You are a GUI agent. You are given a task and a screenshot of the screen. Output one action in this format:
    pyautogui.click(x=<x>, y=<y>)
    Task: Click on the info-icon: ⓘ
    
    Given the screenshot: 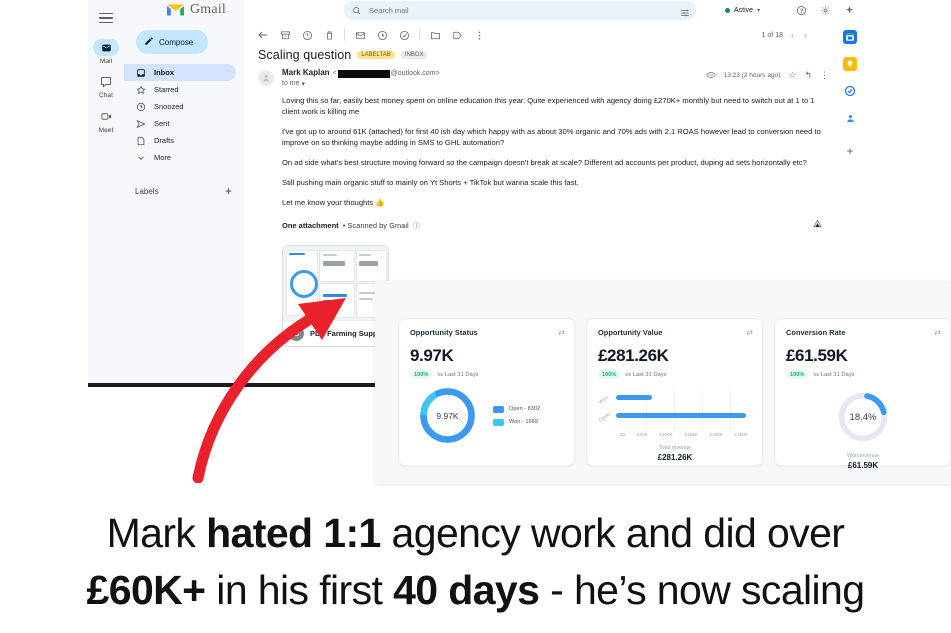 What is the action you would take?
    pyautogui.click(x=416, y=226)
    